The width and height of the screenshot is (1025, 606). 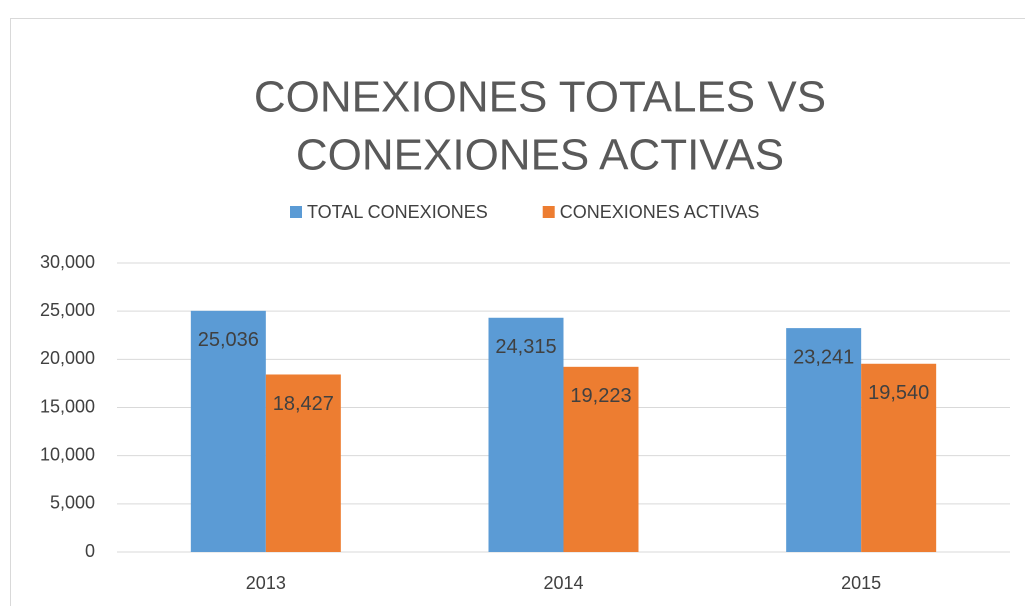 I want to click on y-tick-label: 5,000, so click(x=72, y=503).